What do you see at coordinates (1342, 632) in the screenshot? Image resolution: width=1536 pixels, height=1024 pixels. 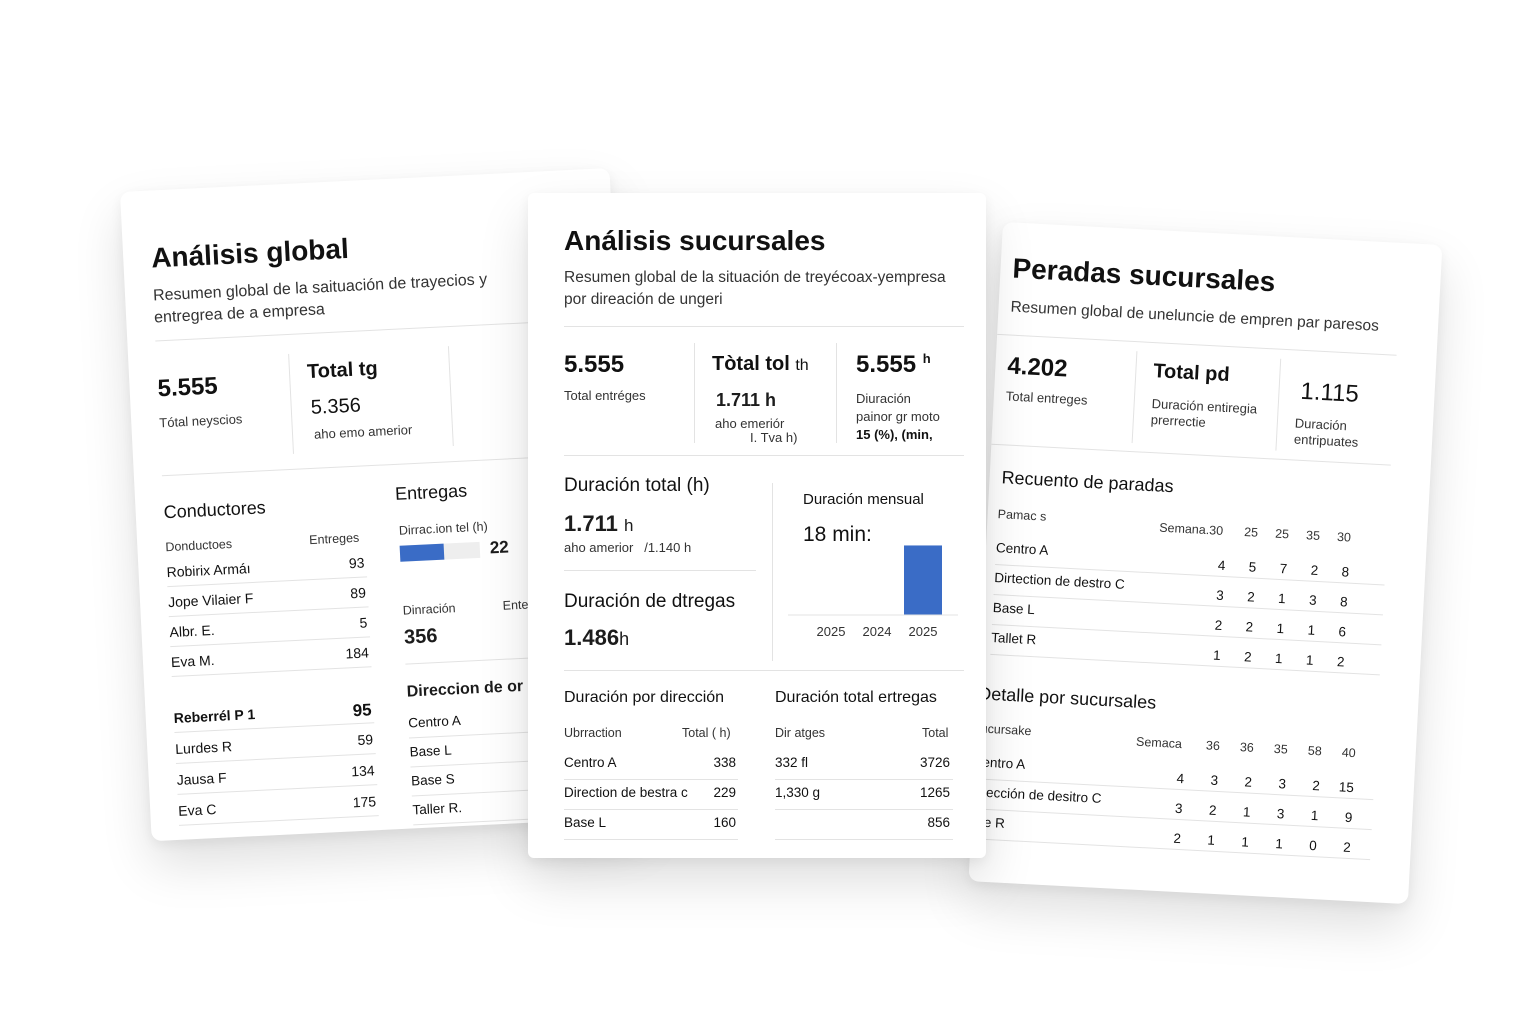 I see `stops-cell: 6` at bounding box center [1342, 632].